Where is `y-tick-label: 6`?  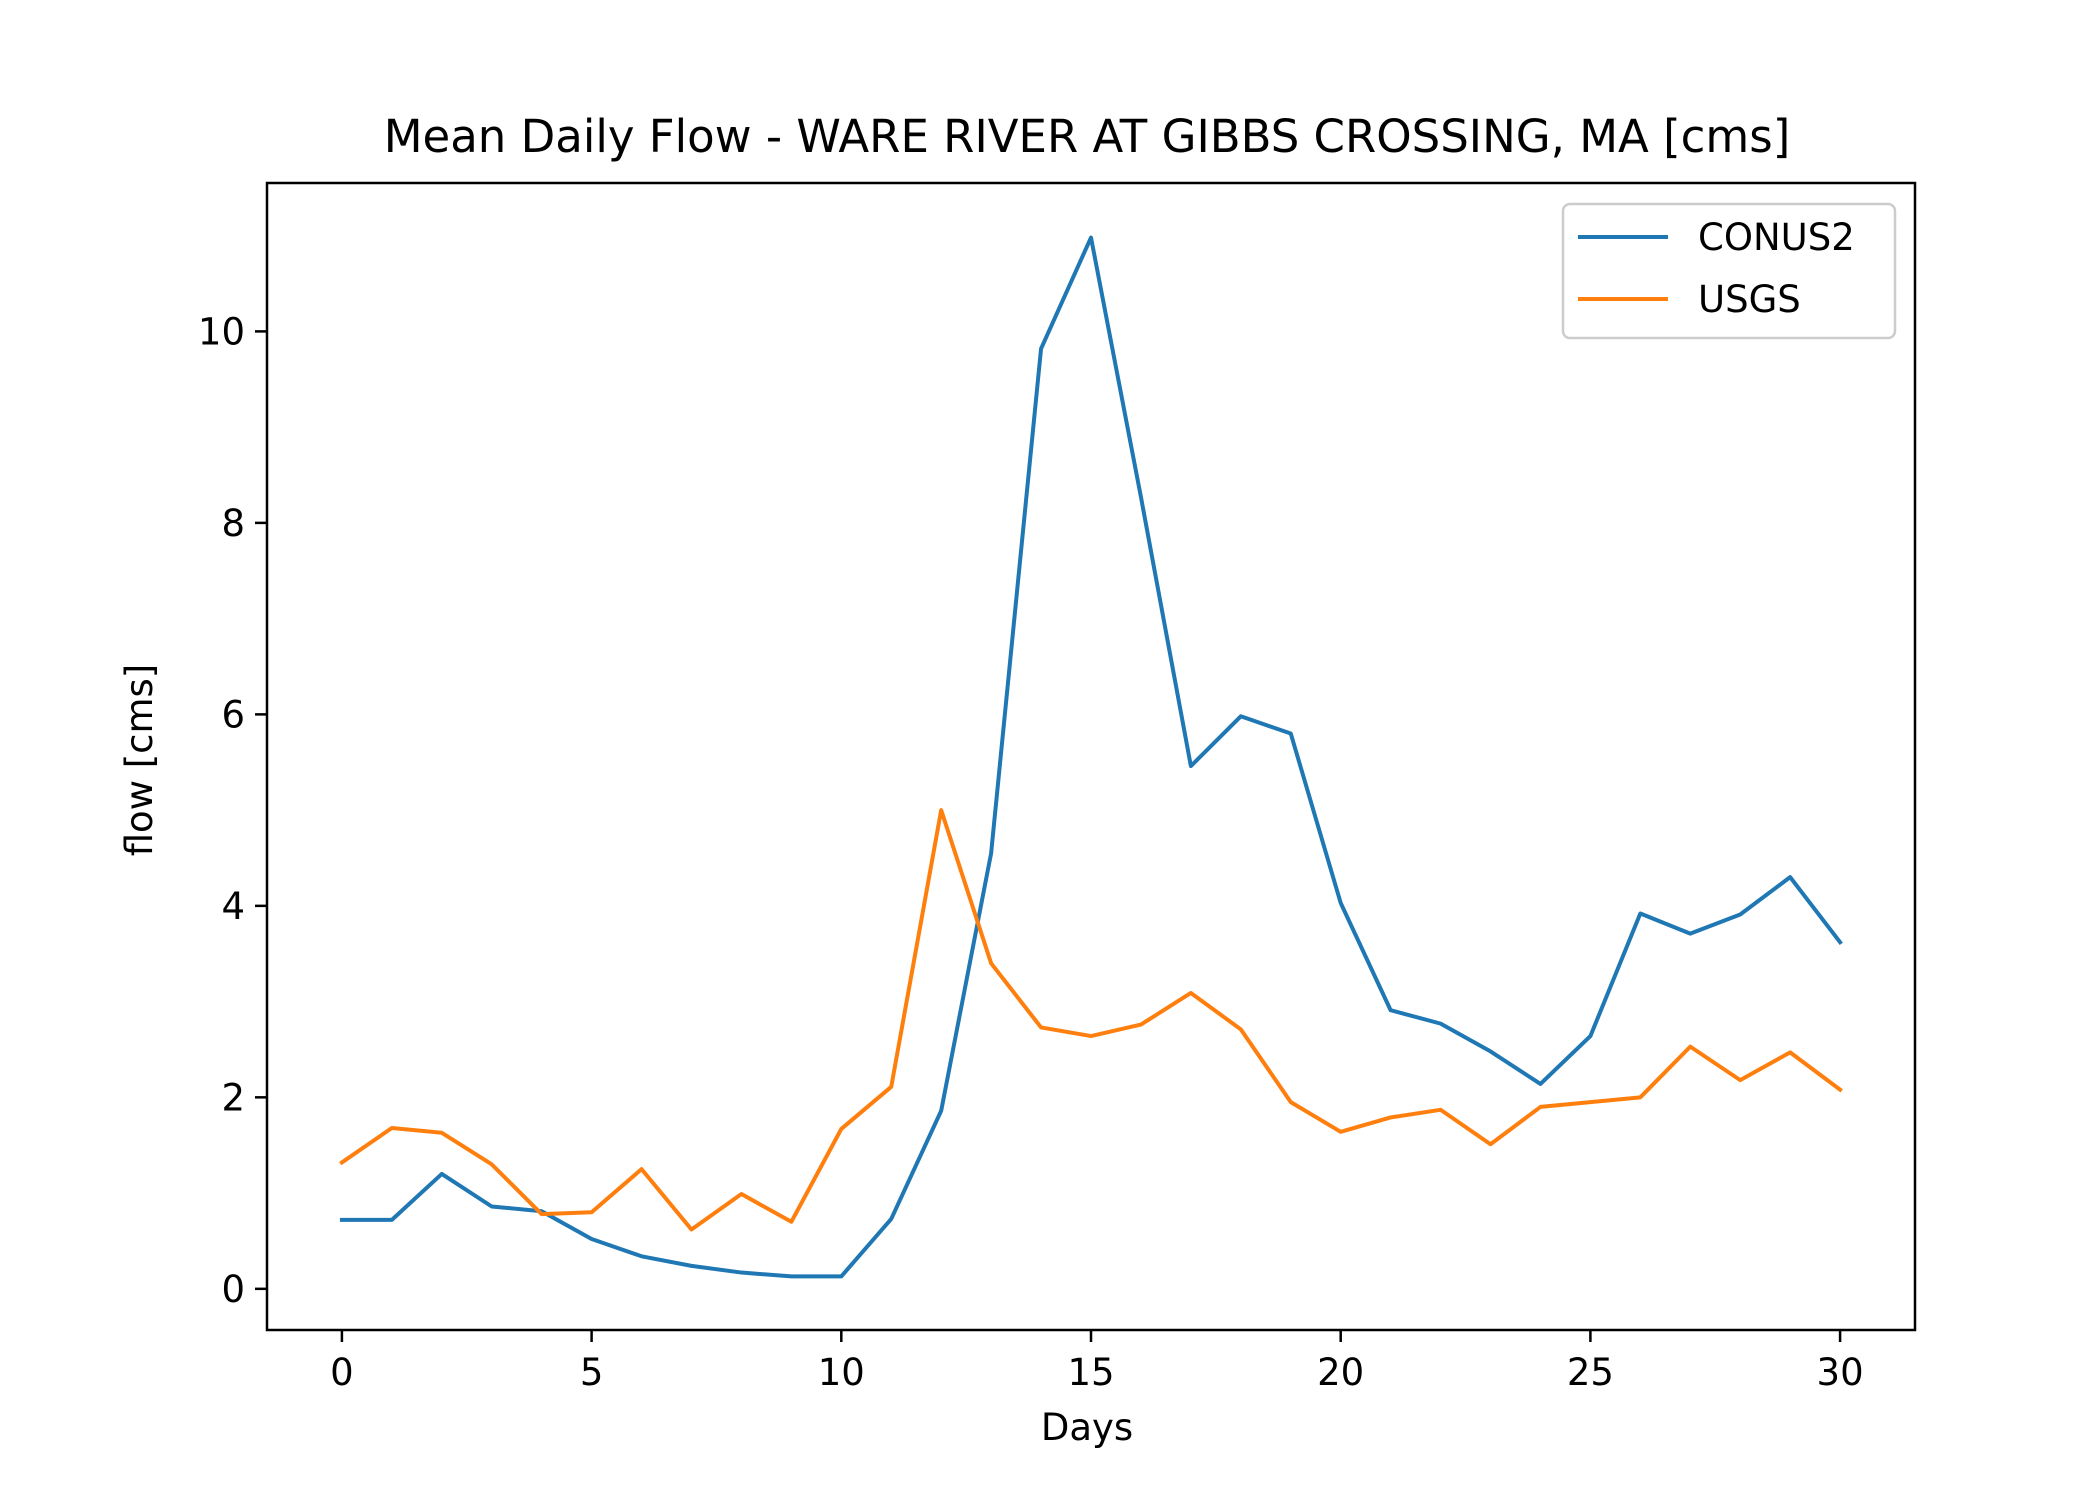
y-tick-label: 6 is located at coordinates (233, 714).